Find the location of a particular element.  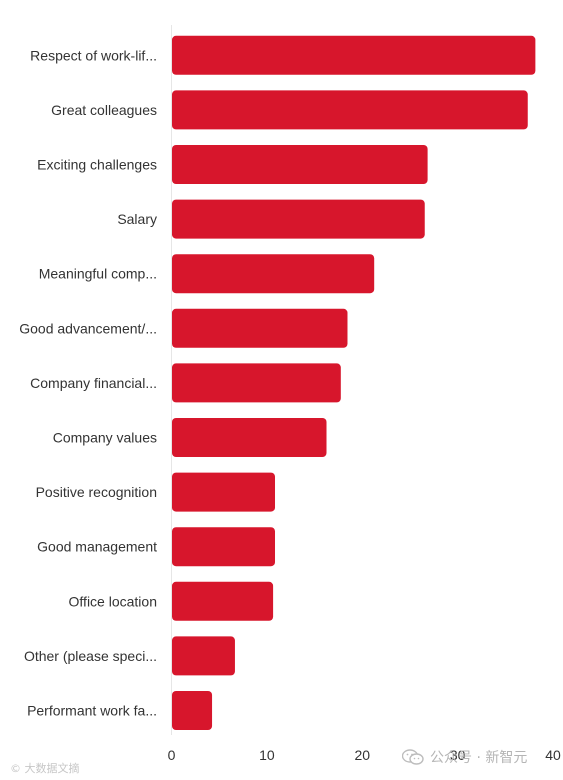

watermark-right-text: 公众号 · 新智元 is located at coordinates (479, 758).